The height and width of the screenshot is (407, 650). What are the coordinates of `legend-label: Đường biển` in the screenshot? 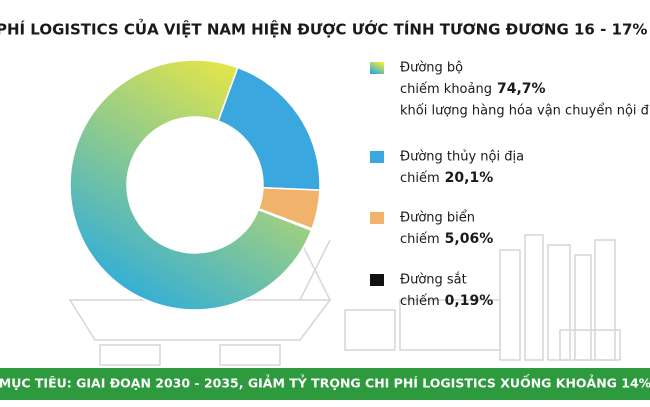 It's located at (437, 218).